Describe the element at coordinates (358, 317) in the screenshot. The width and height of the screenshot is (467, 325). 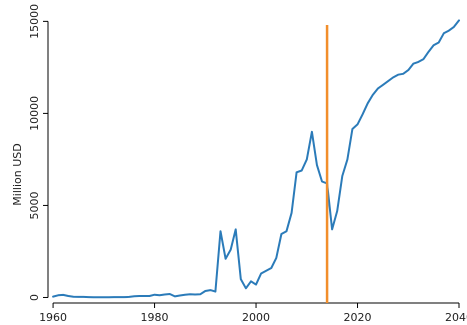
I see `x-tick-label: 2020` at that location.